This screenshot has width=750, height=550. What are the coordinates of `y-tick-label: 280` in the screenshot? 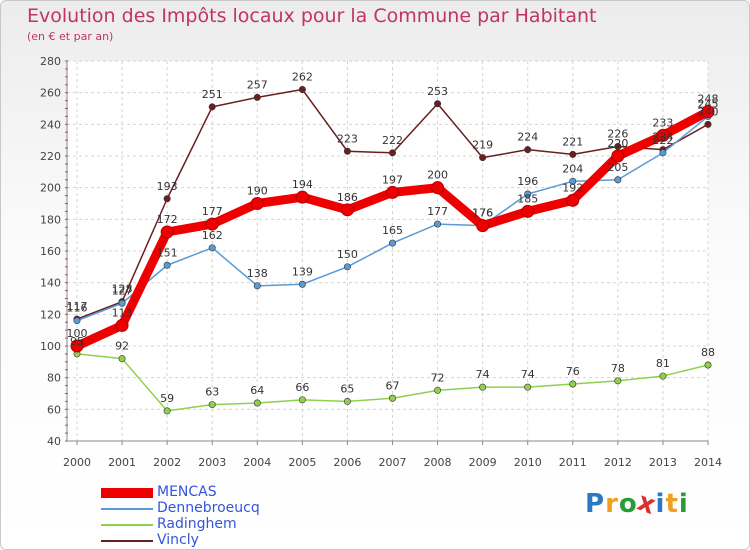 It's located at (50, 61).